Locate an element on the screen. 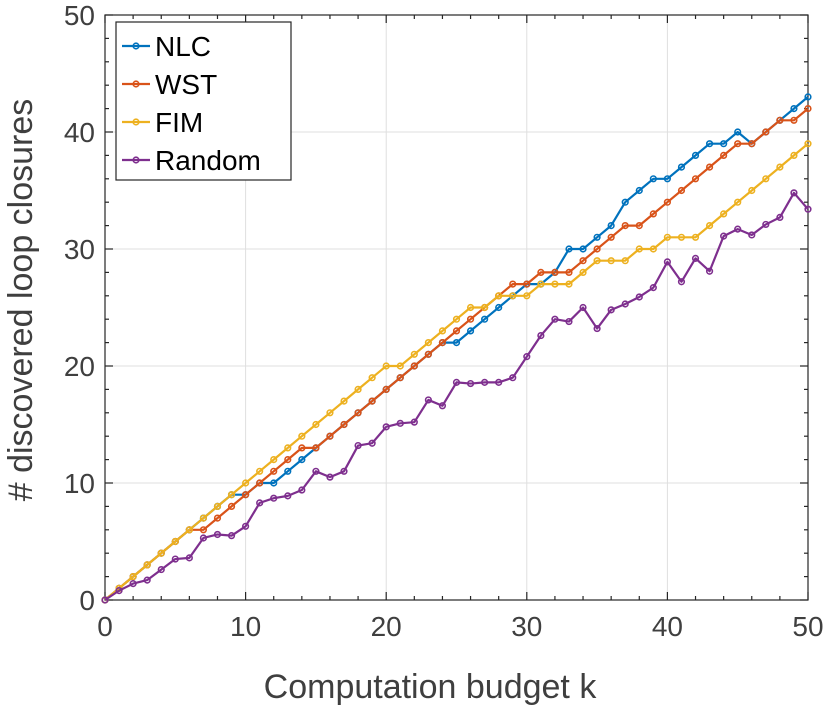  x-tick-label: 0 is located at coordinates (105, 626).